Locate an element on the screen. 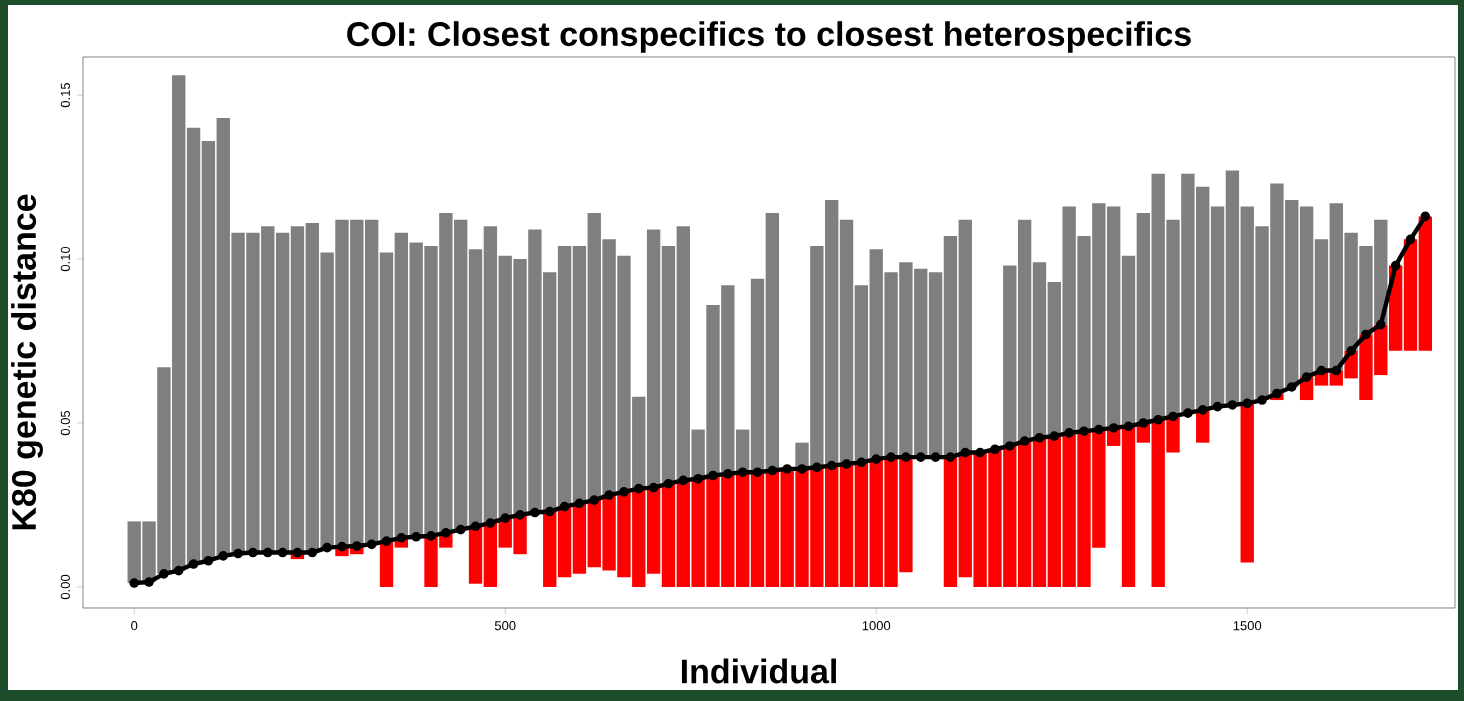 The width and height of the screenshot is (1464, 701). chart-title: COI: Closest conspecifics to closest heterospecifics is located at coordinates (769, 37).